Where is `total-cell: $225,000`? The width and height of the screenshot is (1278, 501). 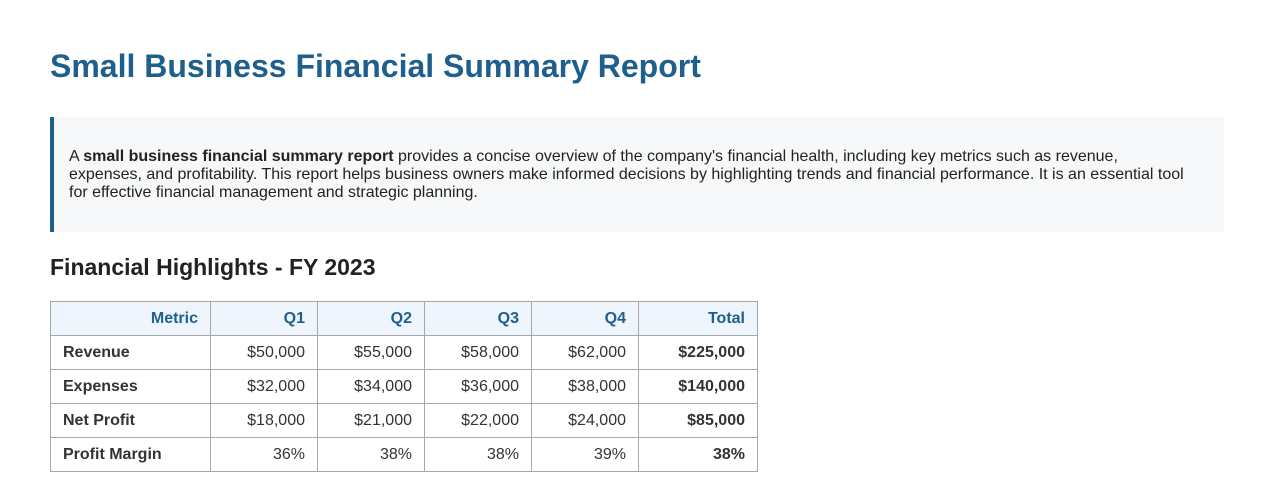 total-cell: $225,000 is located at coordinates (698, 352).